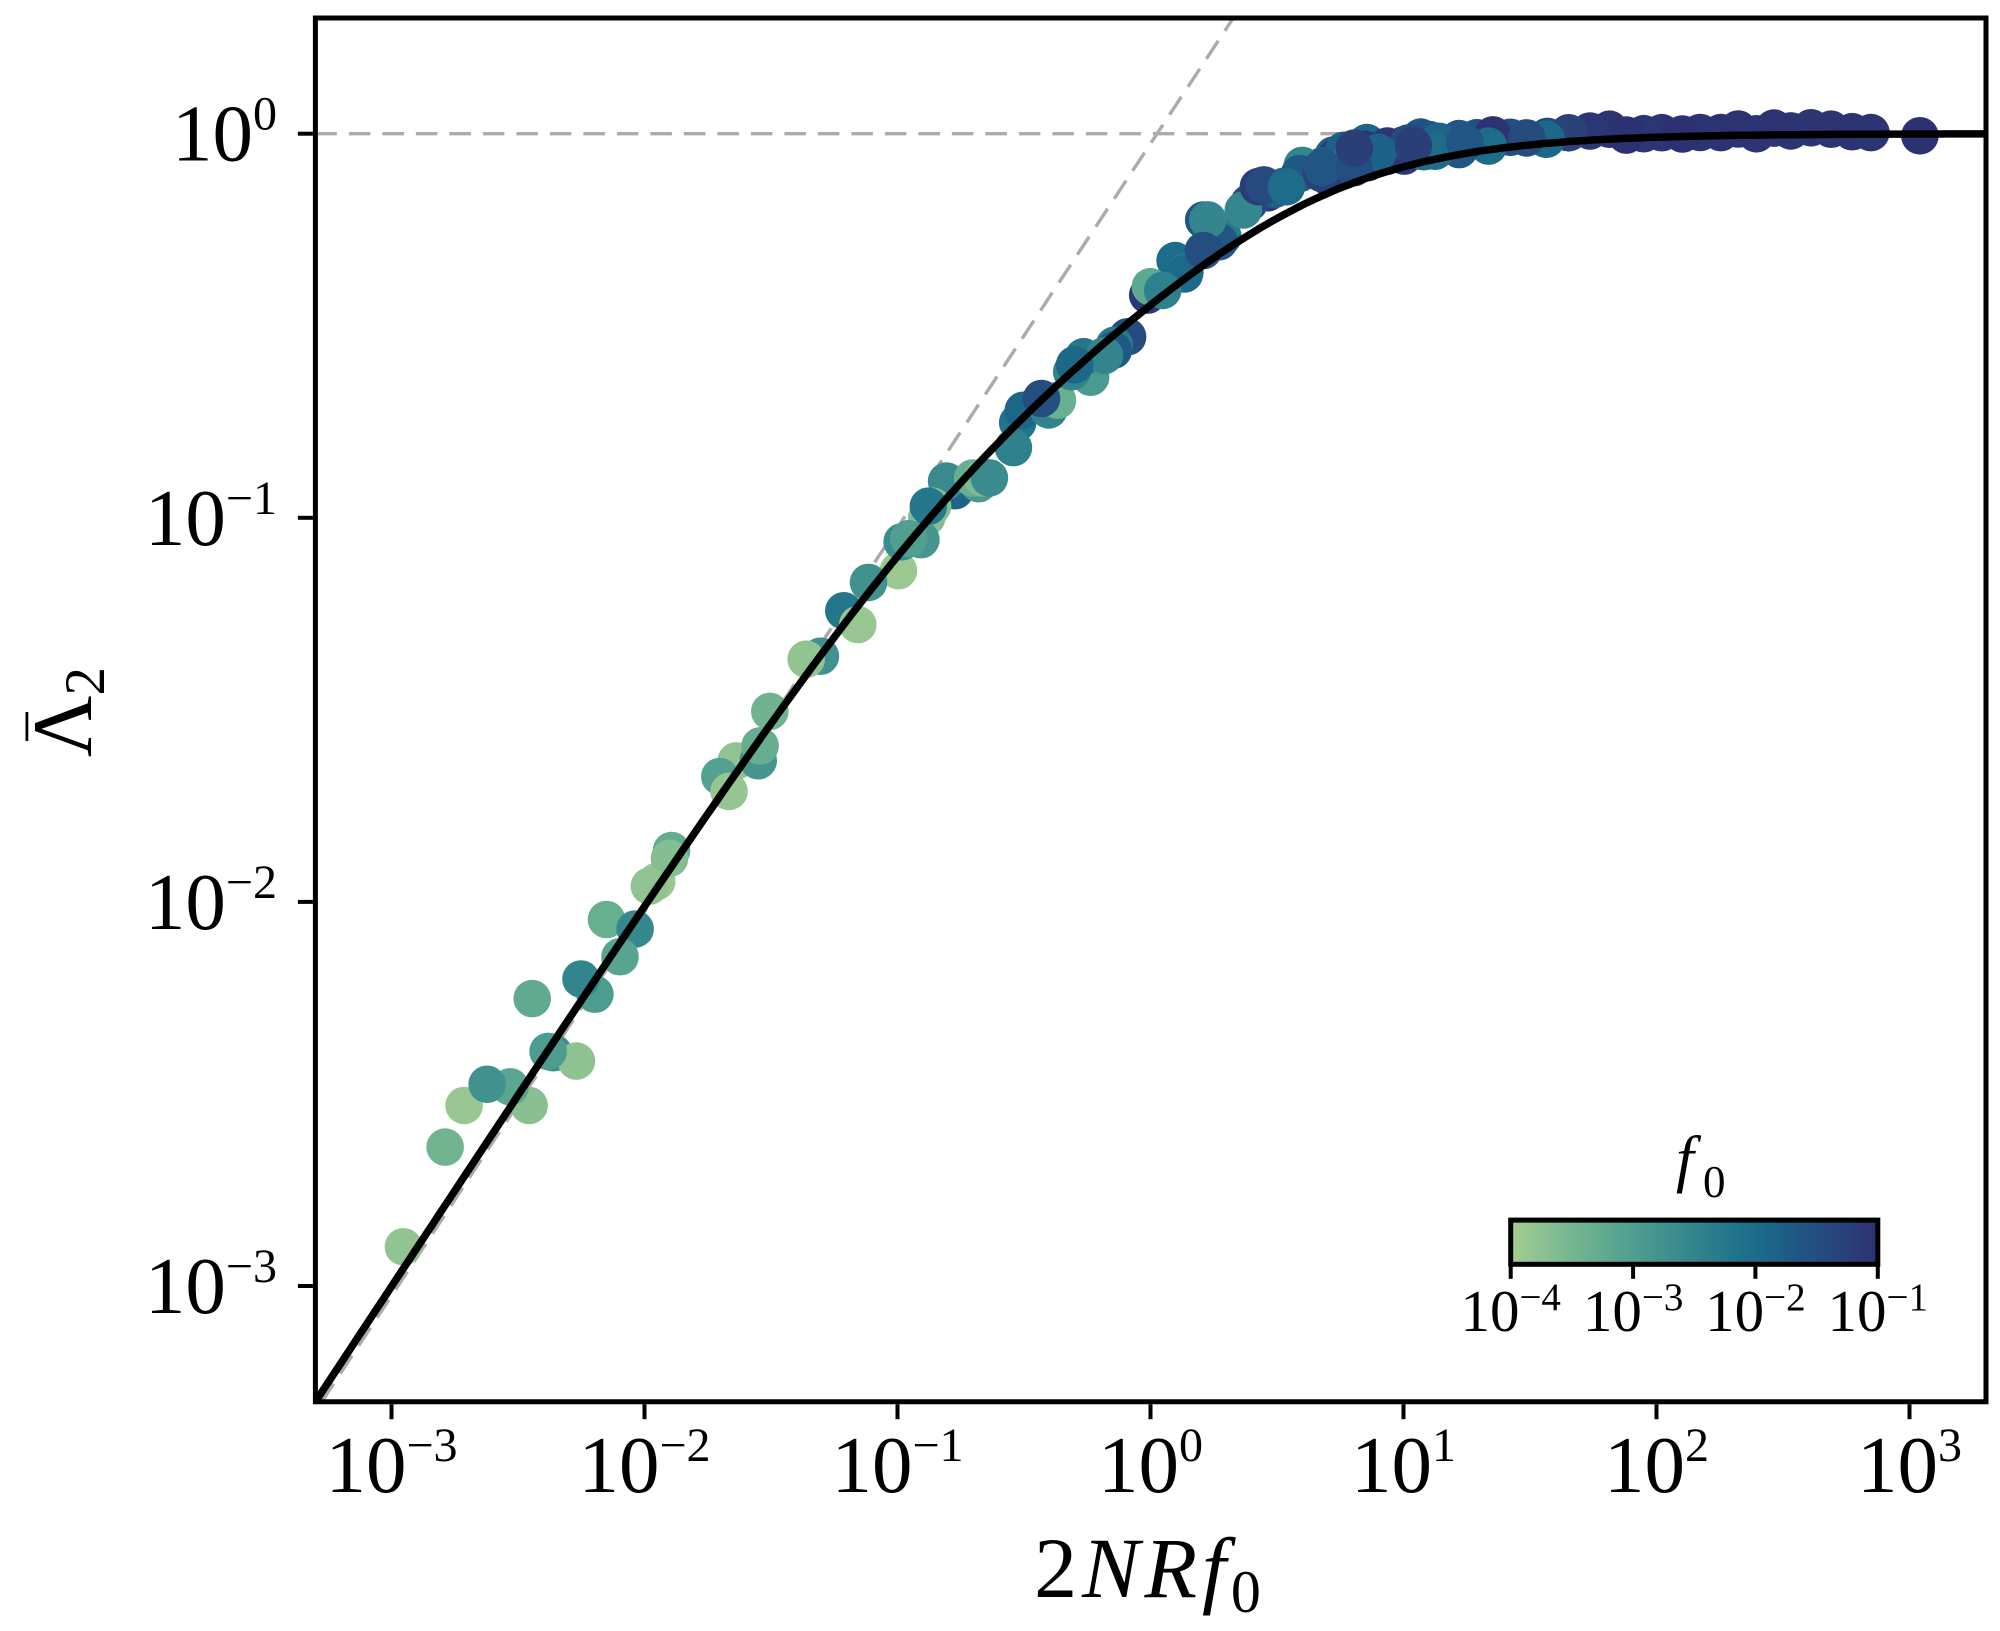 This screenshot has height=1631, width=2000. What do you see at coordinates (644, 1464) in the screenshot?
I see `svg-text: 10⁻²` at bounding box center [644, 1464].